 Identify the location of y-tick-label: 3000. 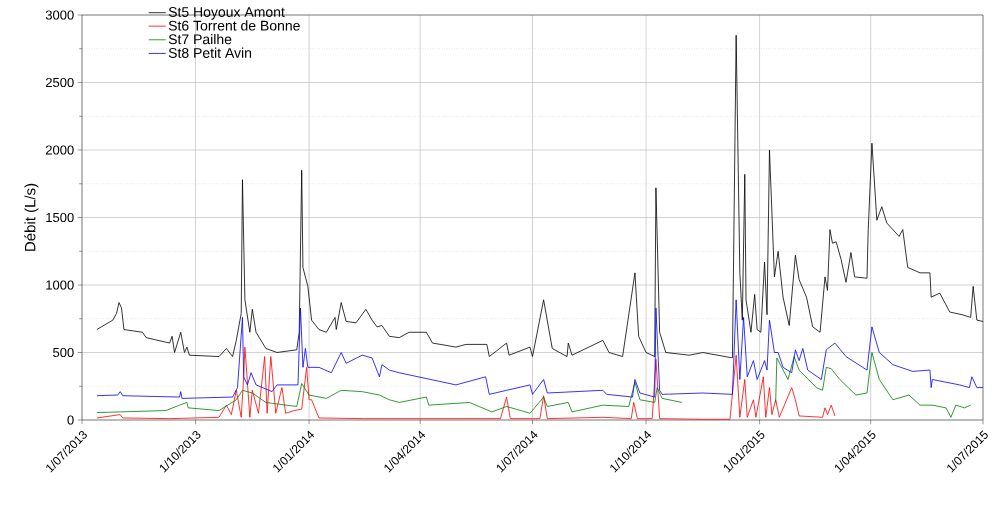
(59, 15).